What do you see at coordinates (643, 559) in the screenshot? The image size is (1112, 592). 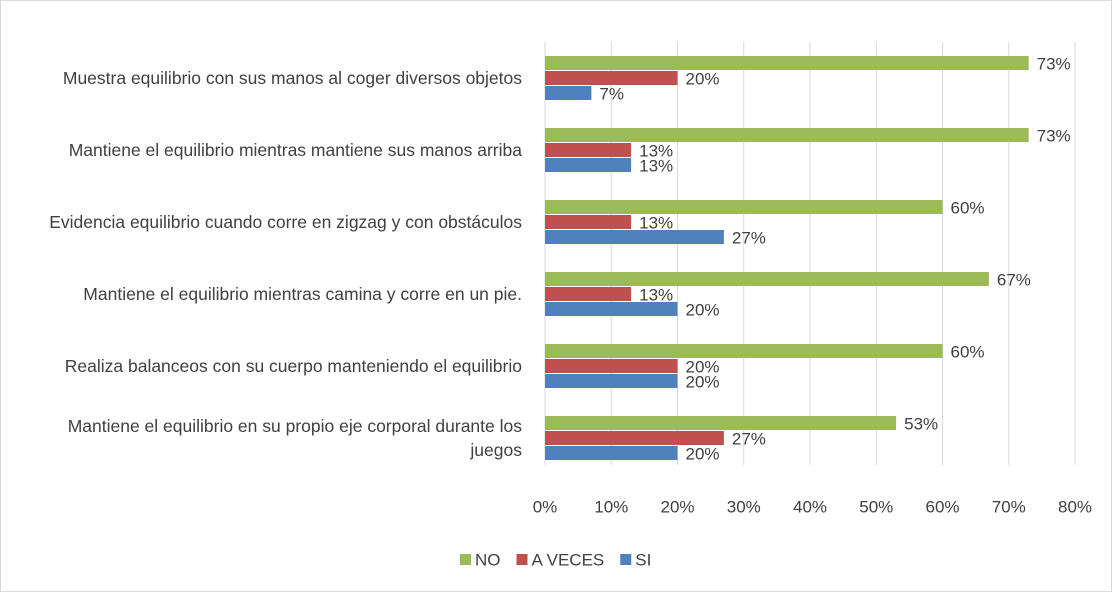 I see `legend-label: SI` at bounding box center [643, 559].